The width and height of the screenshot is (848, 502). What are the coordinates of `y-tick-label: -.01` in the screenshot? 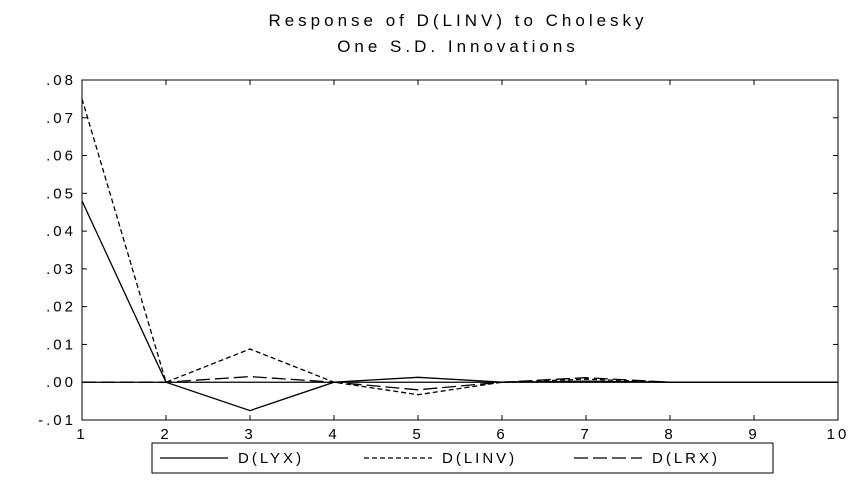 It's located at (57, 420).